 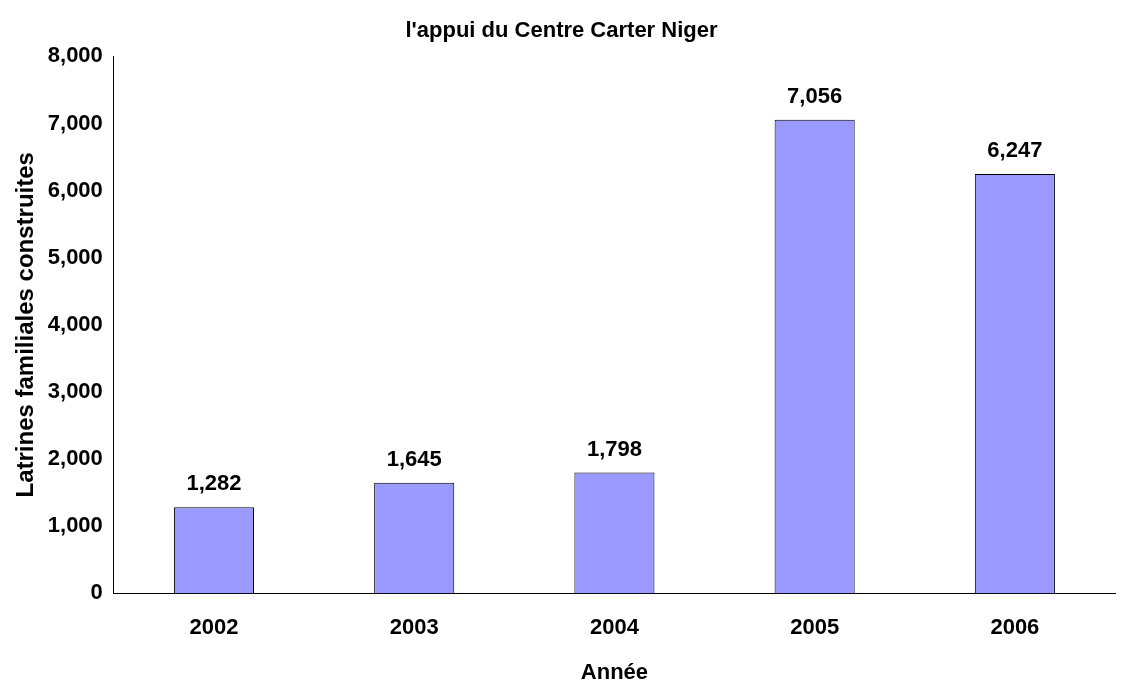 I want to click on data-label: 1,282, so click(x=214, y=483).